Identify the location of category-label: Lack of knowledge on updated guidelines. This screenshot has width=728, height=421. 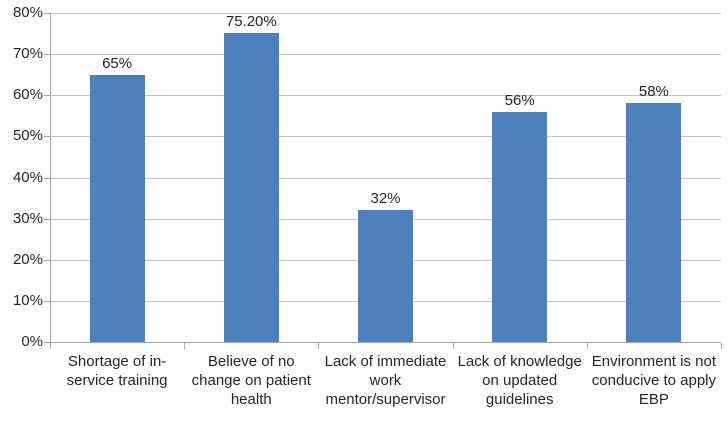
(519, 380).